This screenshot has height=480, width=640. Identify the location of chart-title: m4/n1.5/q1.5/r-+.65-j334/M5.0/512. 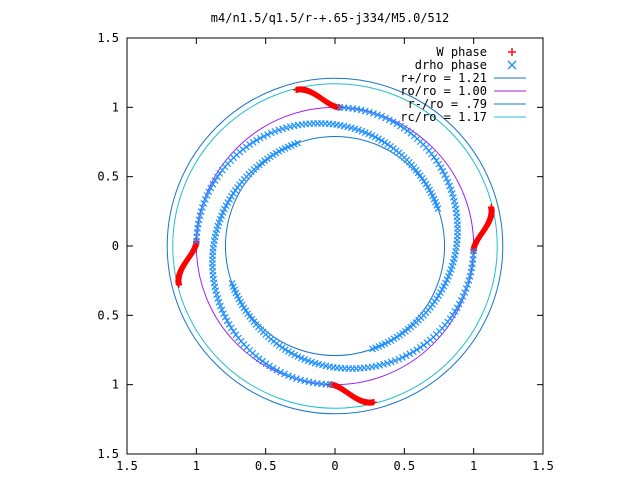
(330, 18).